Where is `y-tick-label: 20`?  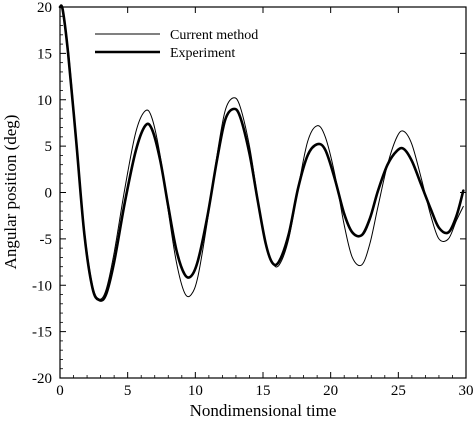 y-tick-label: 20 is located at coordinates (44, 8).